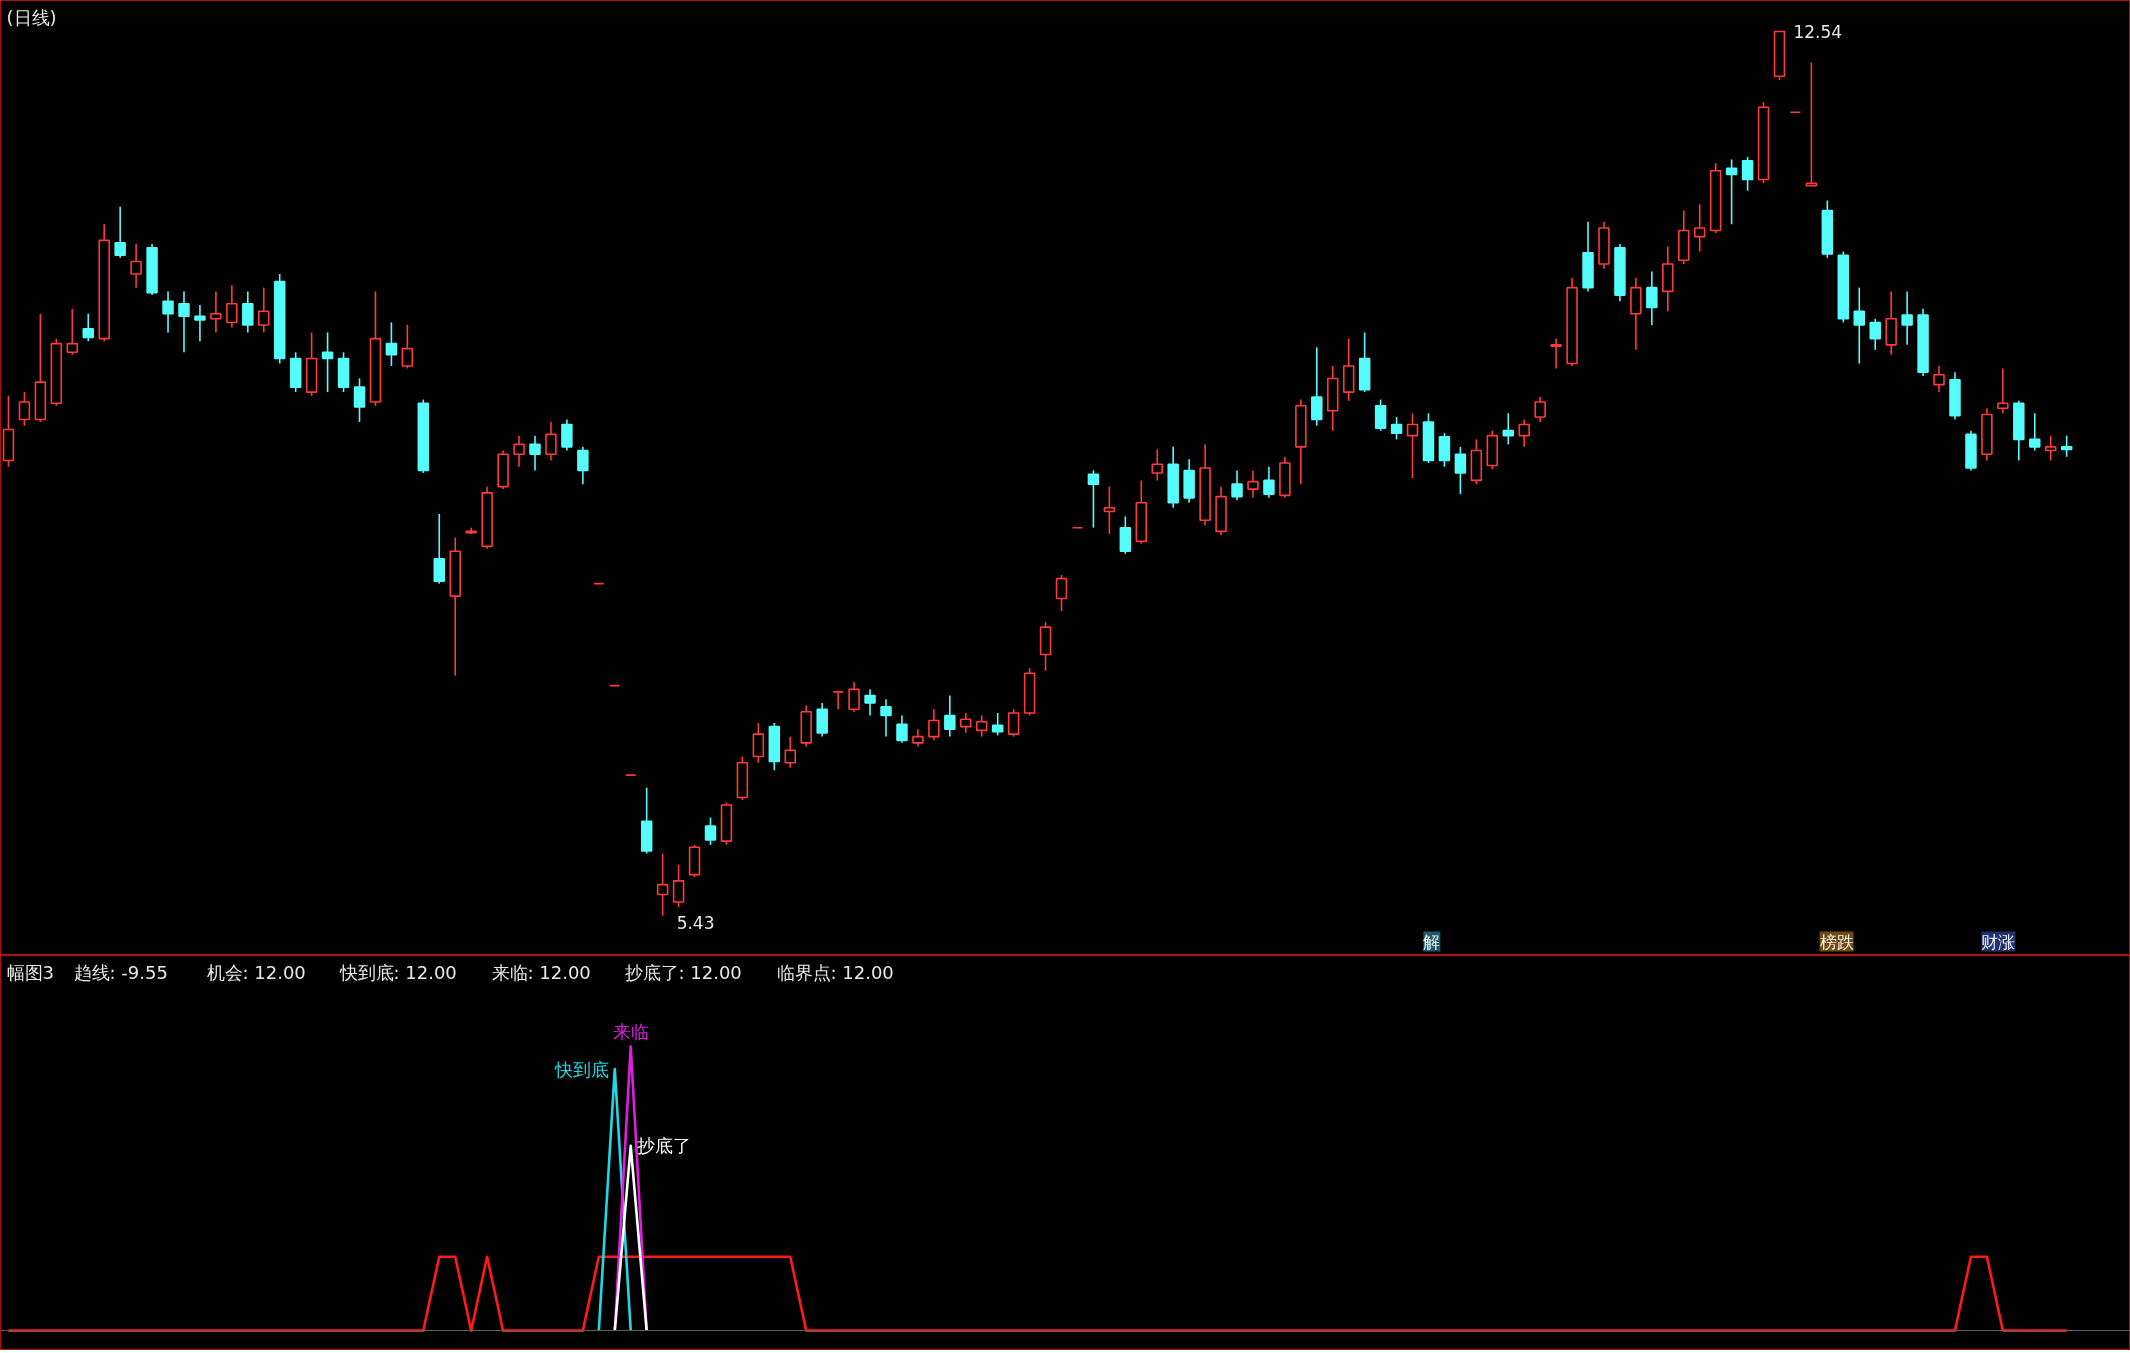 The height and width of the screenshot is (1353, 2130). Describe the element at coordinates (397, 972) in the screenshot. I see `text: 快到底: 12.00` at that location.